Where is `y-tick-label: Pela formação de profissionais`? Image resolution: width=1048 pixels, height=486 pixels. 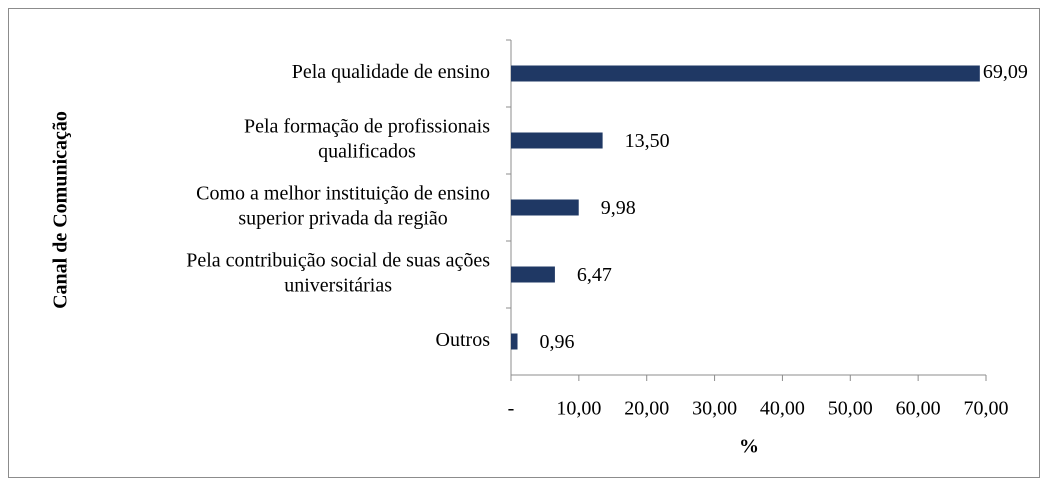 y-tick-label: Pela formação de profissionais is located at coordinates (367, 127).